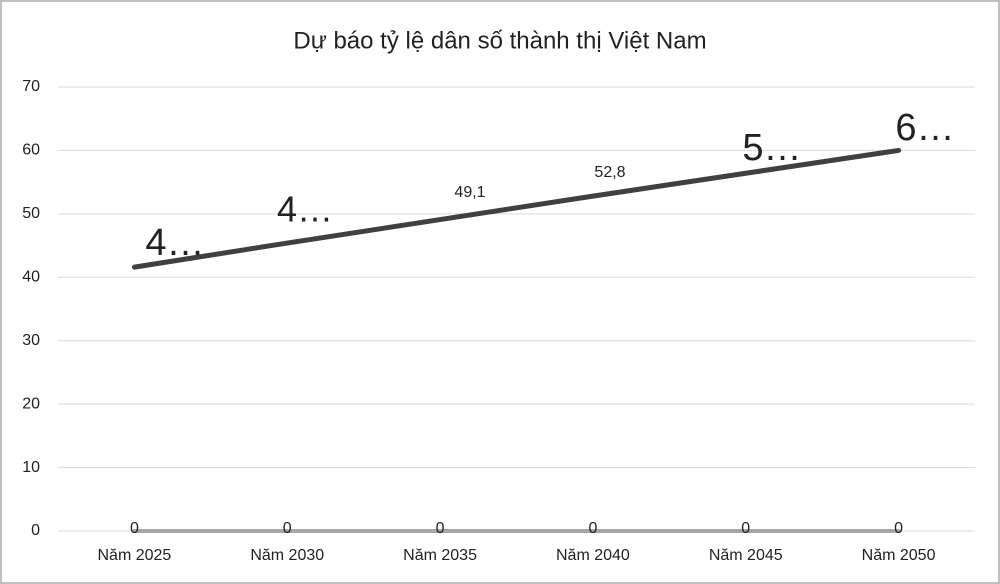  I want to click on y-tick-label: 40, so click(31, 277).